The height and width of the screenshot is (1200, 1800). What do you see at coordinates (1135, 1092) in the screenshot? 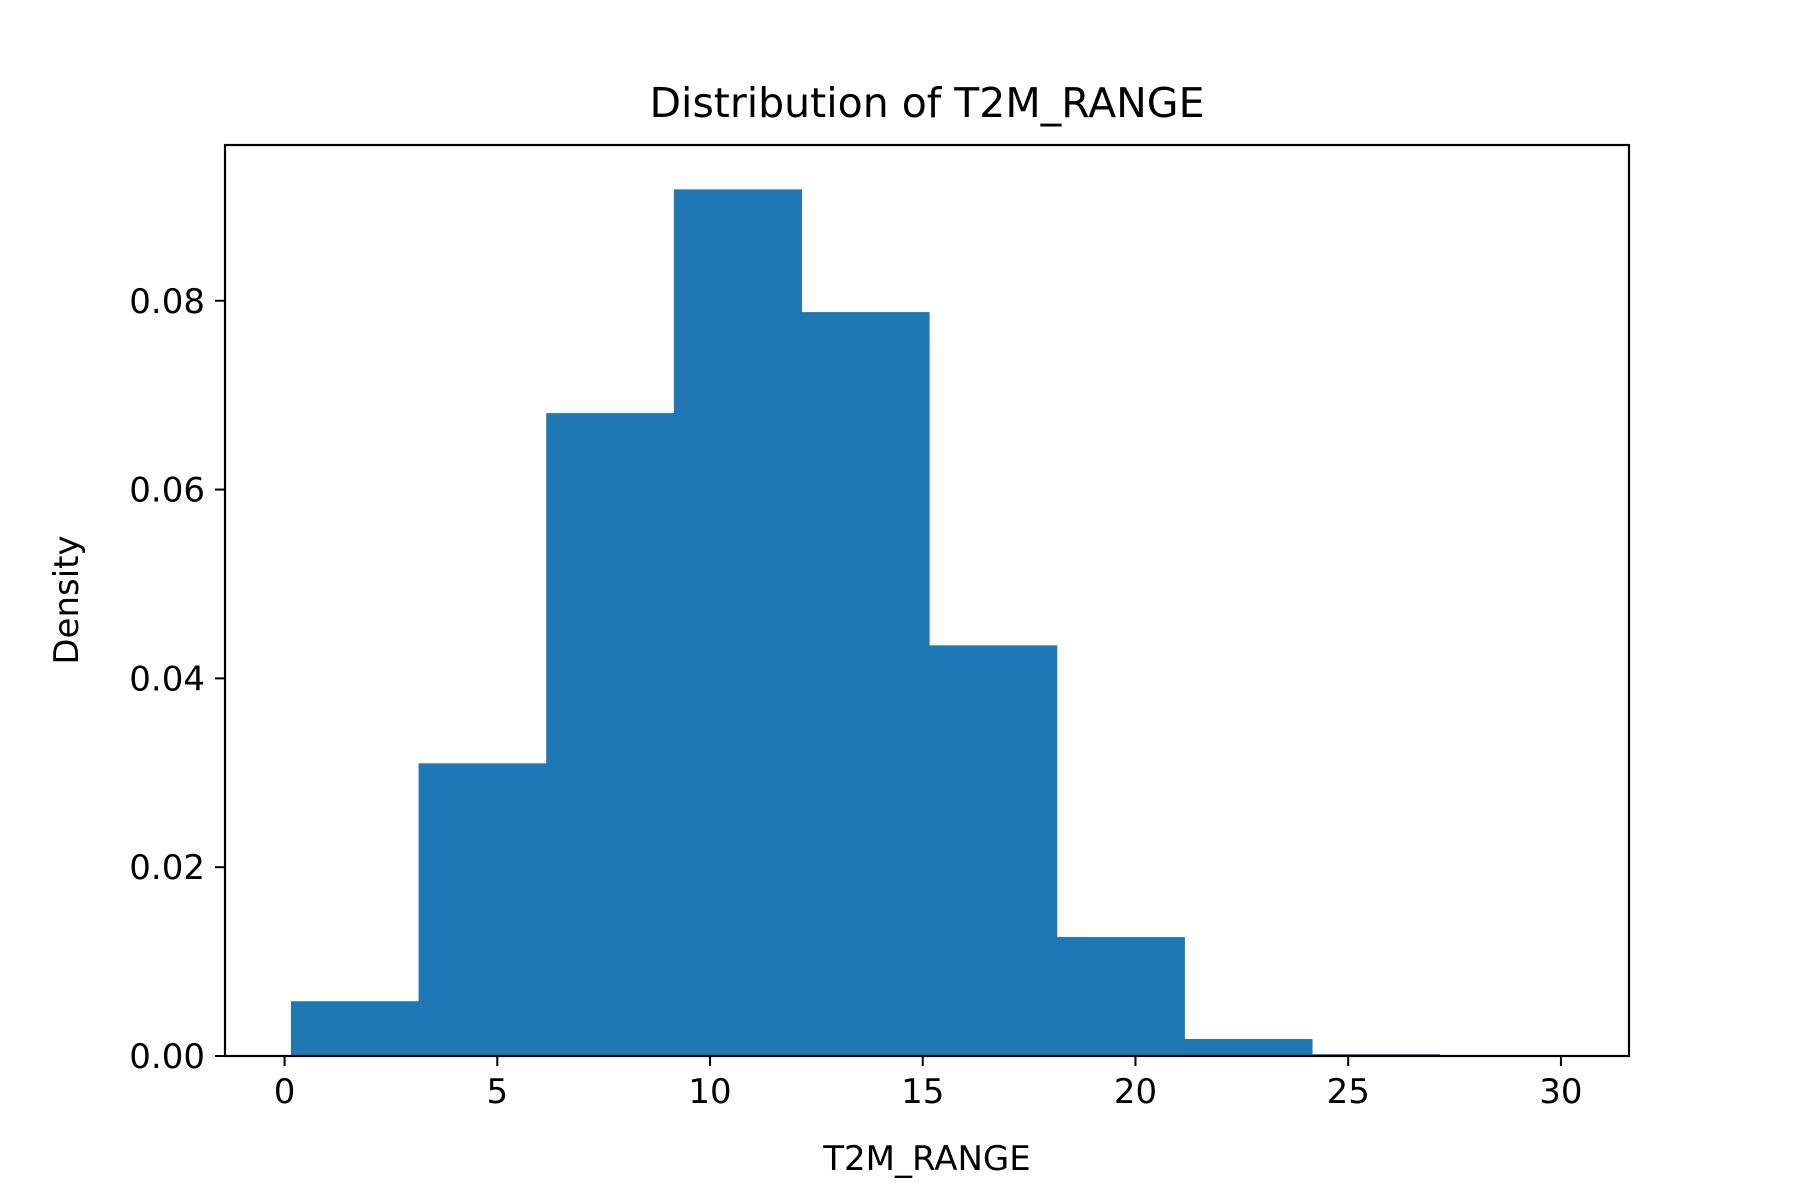
I see `x-tick-label: 20` at bounding box center [1135, 1092].